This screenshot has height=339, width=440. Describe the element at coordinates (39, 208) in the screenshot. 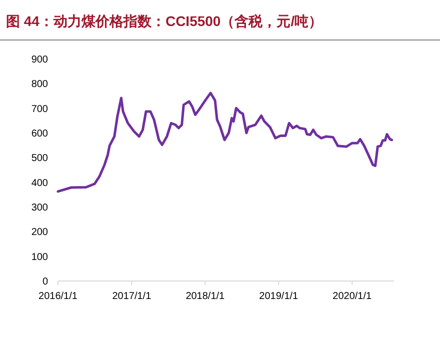

I see `y-tick-label: 300` at that location.